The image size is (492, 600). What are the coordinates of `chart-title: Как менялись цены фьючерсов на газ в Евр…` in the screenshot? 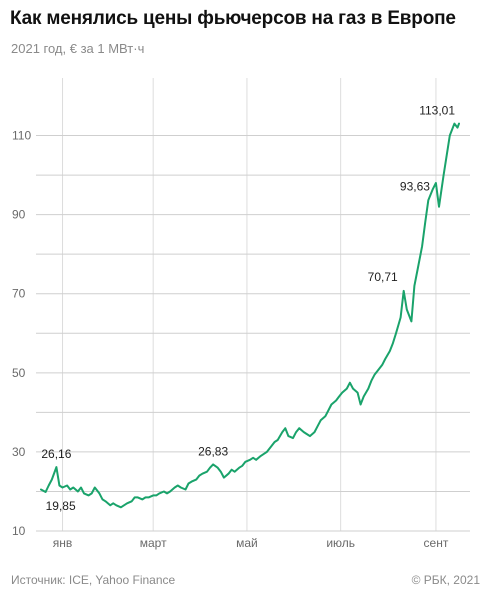 It's located at (233, 18).